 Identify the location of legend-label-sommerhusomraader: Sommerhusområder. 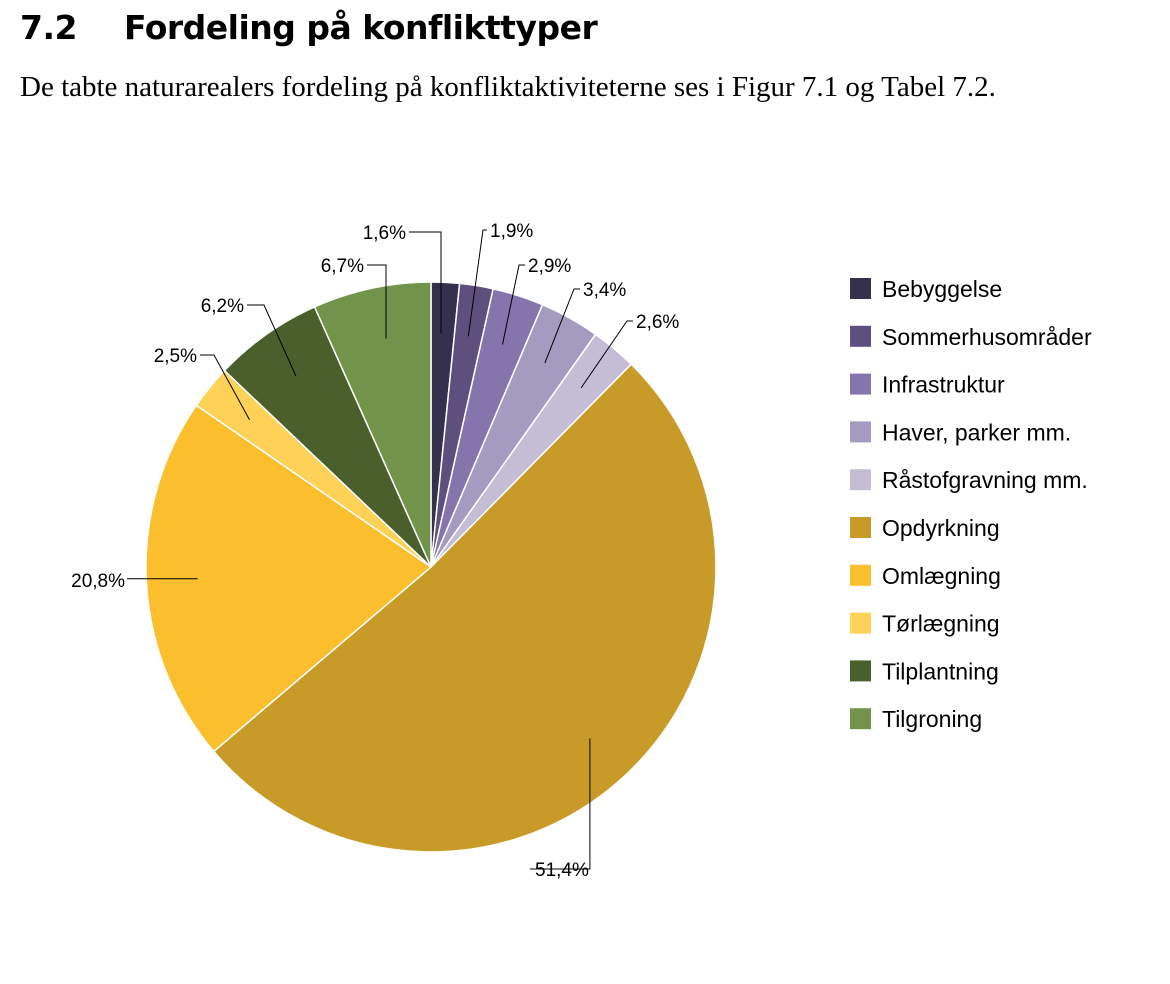
(987, 337).